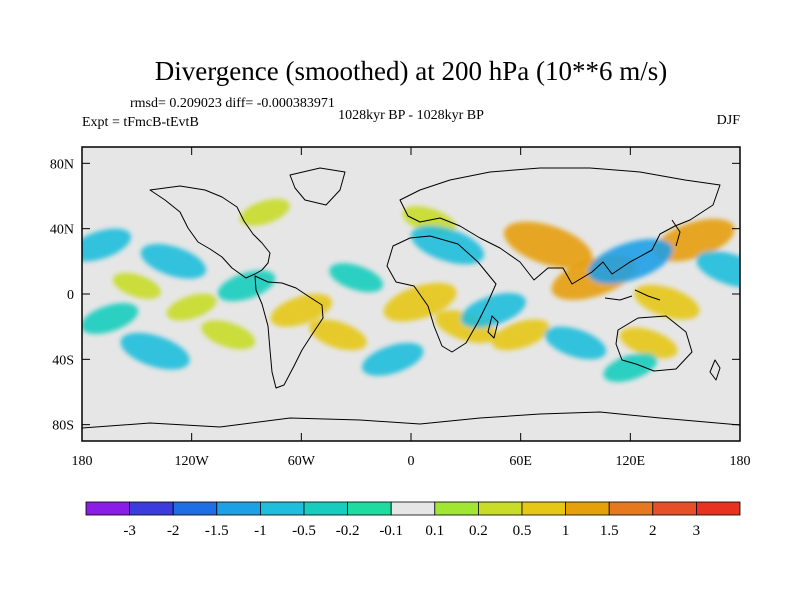 The width and height of the screenshot is (800, 600). What do you see at coordinates (232, 103) in the screenshot?
I see `stats-line: rmsd= 0.209023 diff= -0.000383971` at bounding box center [232, 103].